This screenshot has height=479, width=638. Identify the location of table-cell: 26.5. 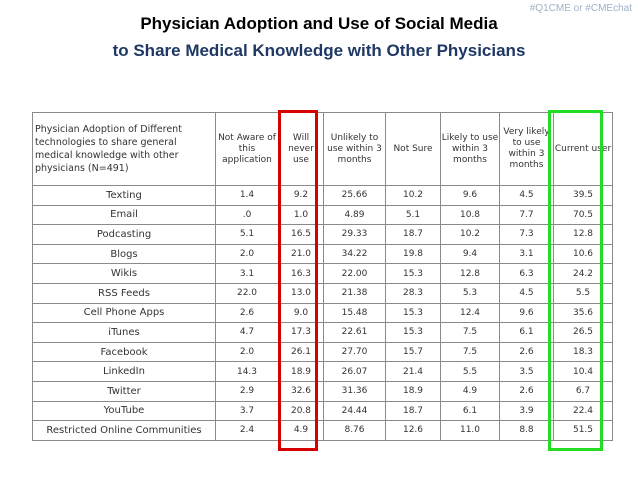
(583, 332).